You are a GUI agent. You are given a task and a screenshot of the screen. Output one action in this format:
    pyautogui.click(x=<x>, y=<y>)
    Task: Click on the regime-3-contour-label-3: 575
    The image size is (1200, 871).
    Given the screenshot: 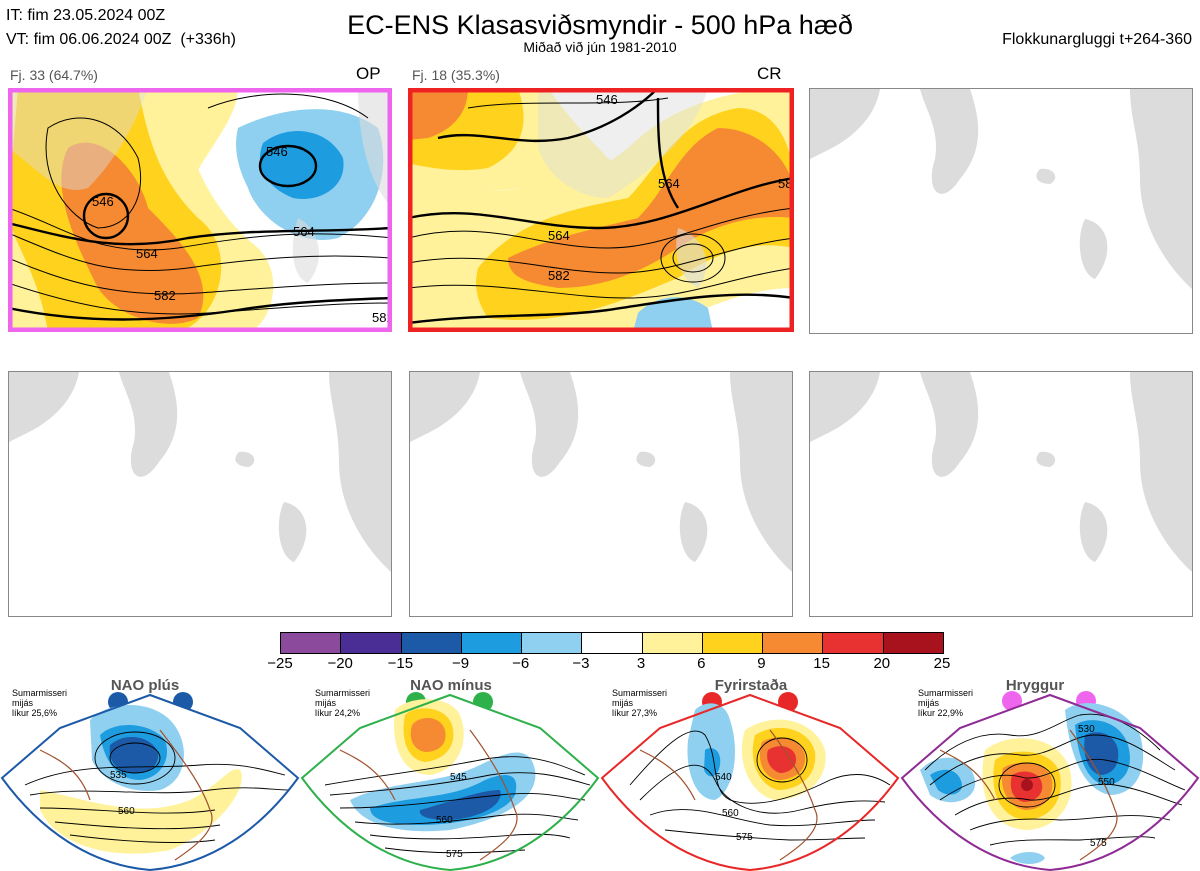 What is the action you would take?
    pyautogui.click(x=744, y=837)
    